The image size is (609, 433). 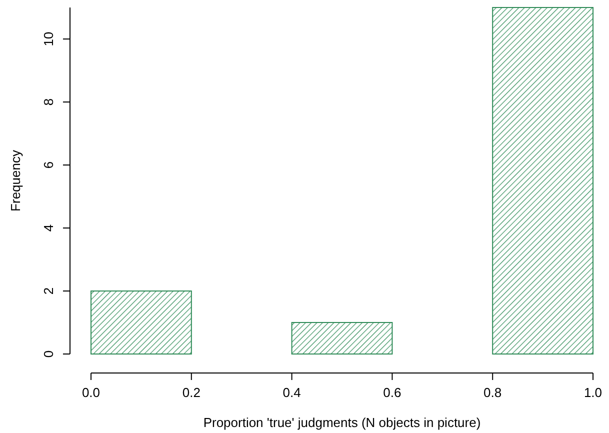 What do you see at coordinates (291, 392) in the screenshot?
I see `x-tick-label: 0.4` at bounding box center [291, 392].